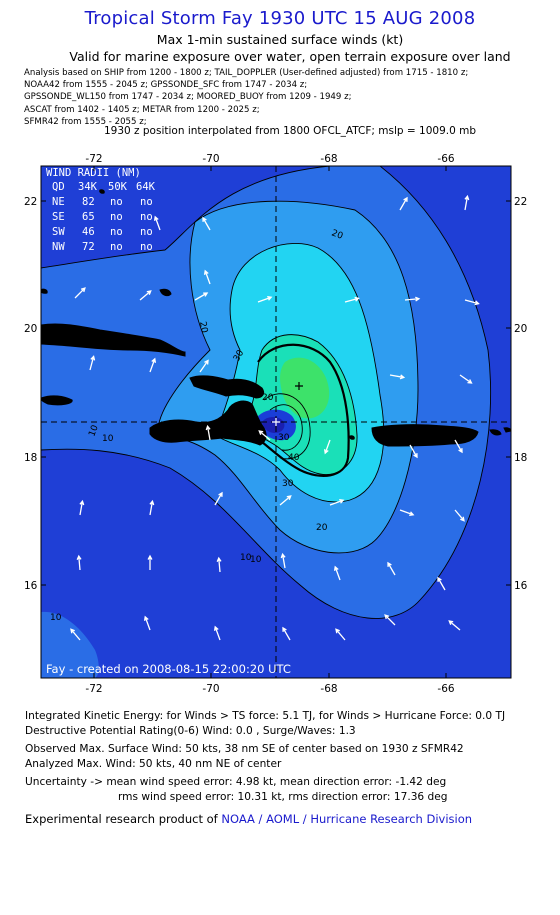 This screenshot has width=560, height=915. What do you see at coordinates (507, 430) in the screenshot?
I see `culebra` at bounding box center [507, 430].